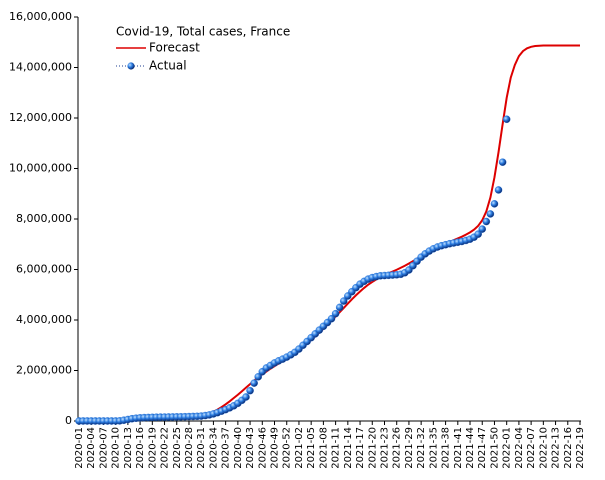  Describe the element at coordinates (103, 448) in the screenshot. I see `x-tick-label: 2020-07` at that location.